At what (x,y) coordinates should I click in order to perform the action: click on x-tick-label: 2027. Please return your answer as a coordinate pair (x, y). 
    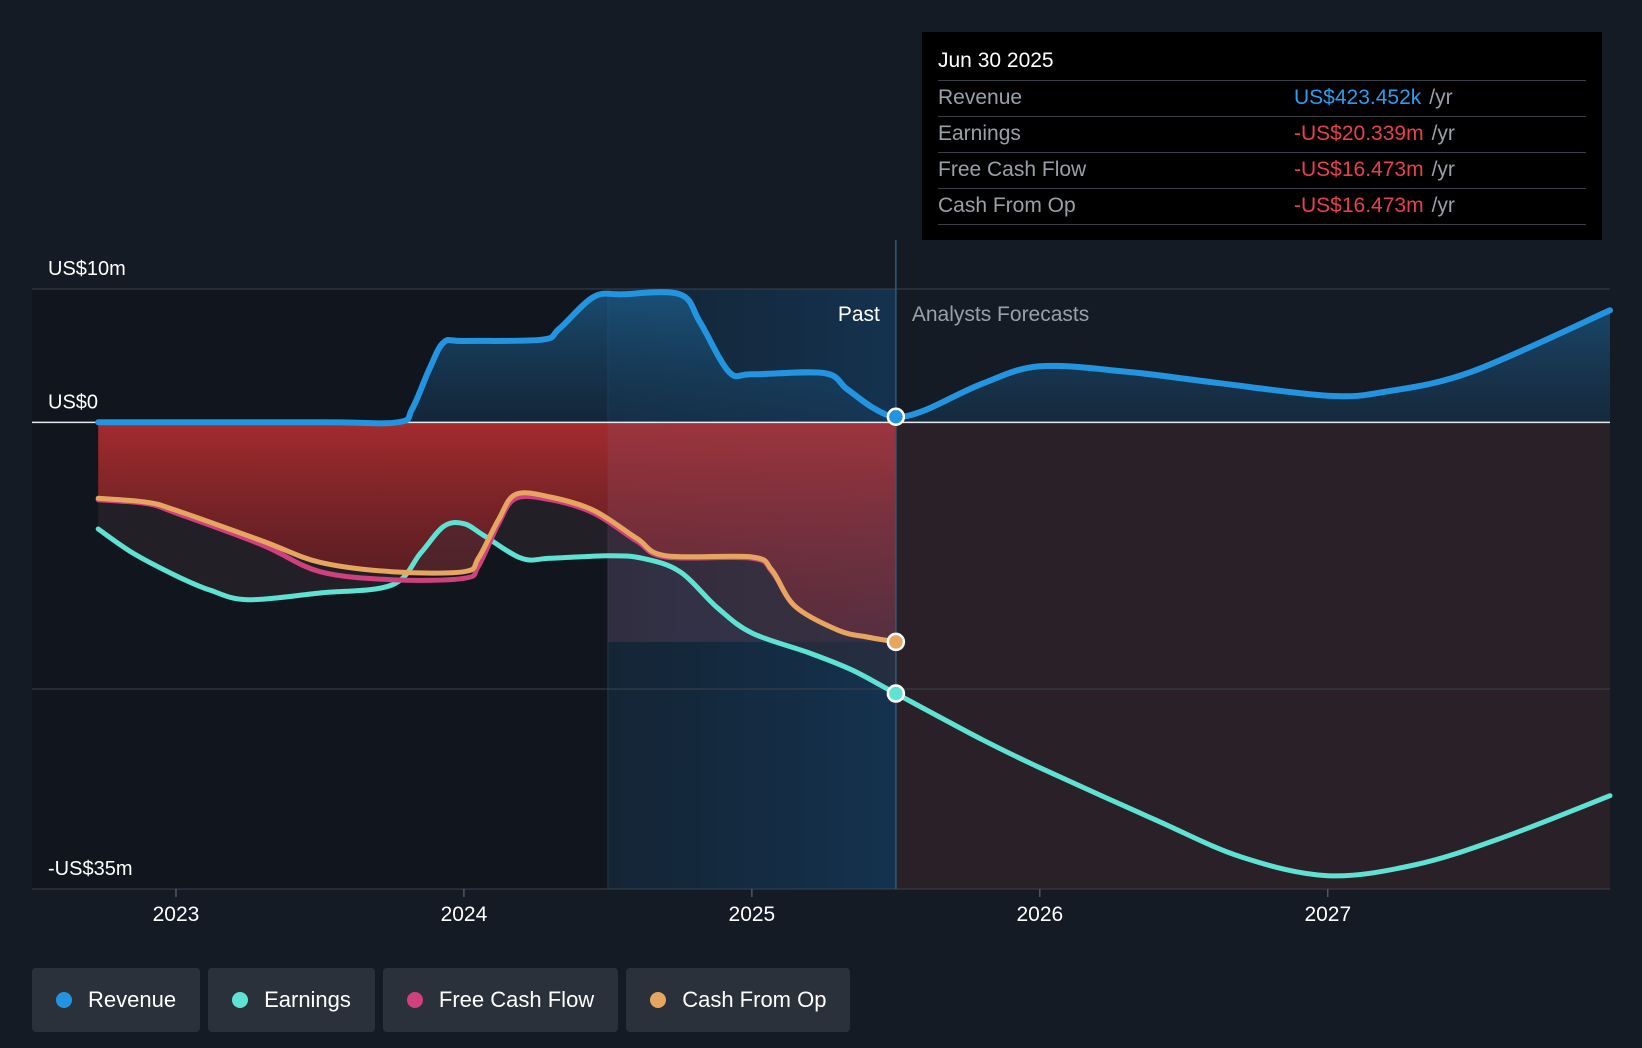
    Looking at the image, I should click on (1327, 914).